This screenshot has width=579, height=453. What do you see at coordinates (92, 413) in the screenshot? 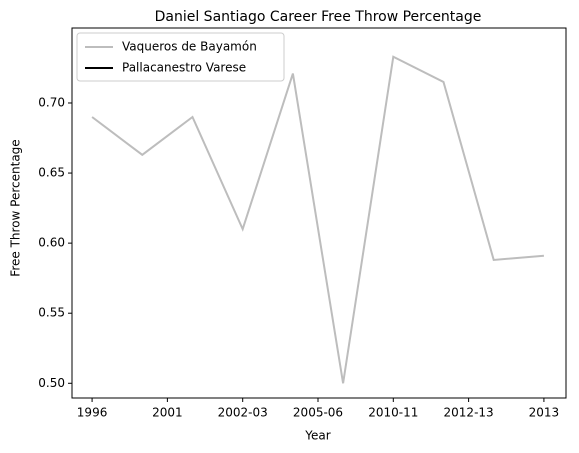
I see `x-tick-label: 1996` at bounding box center [92, 413].